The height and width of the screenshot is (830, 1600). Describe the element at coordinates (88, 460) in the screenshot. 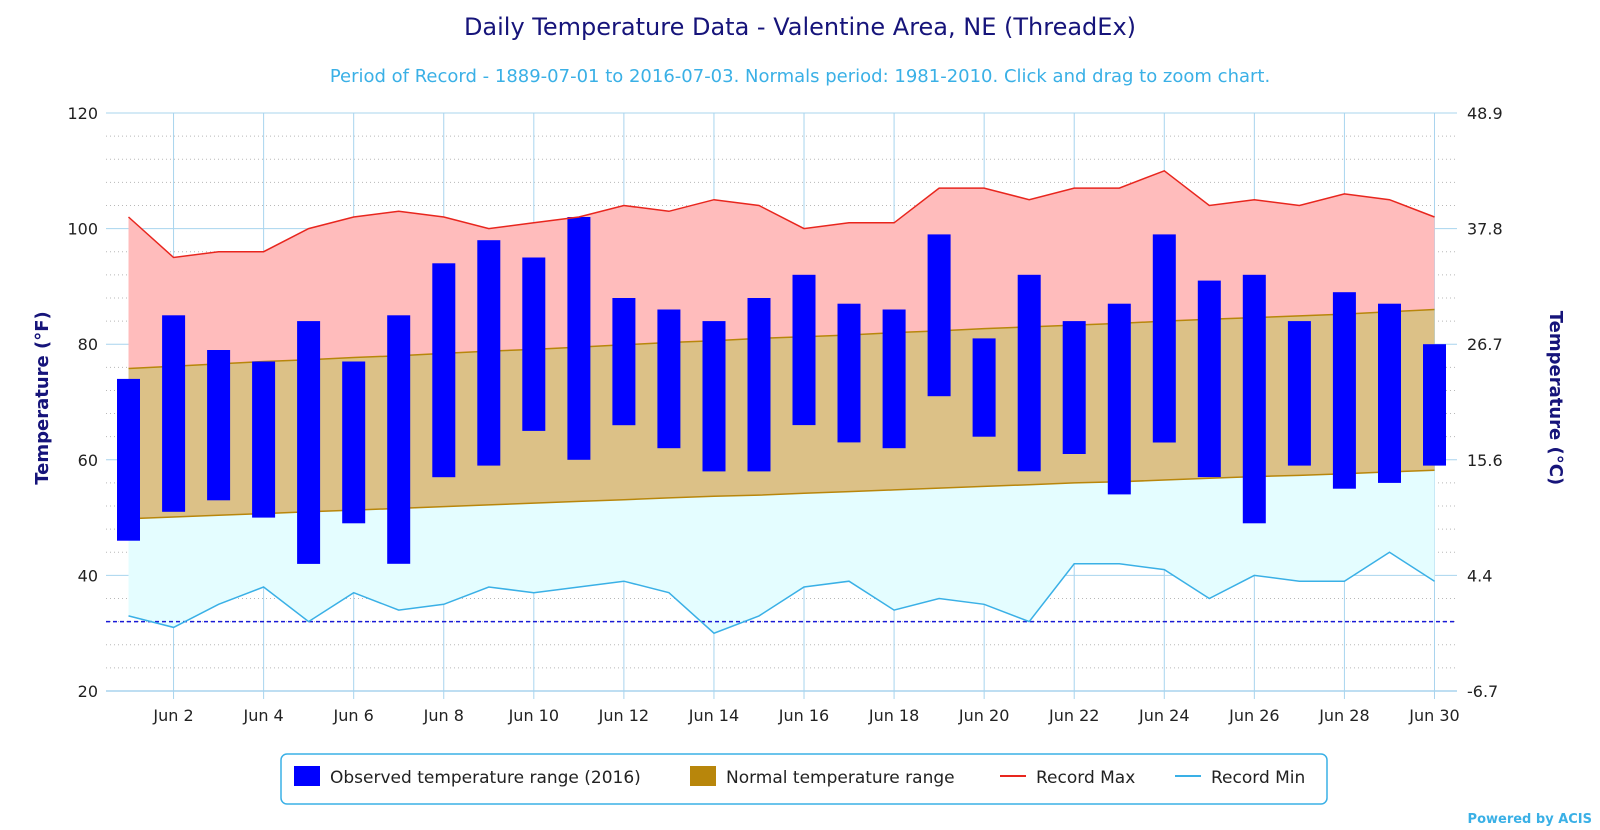

I see `y-tick-label-left: 60` at that location.